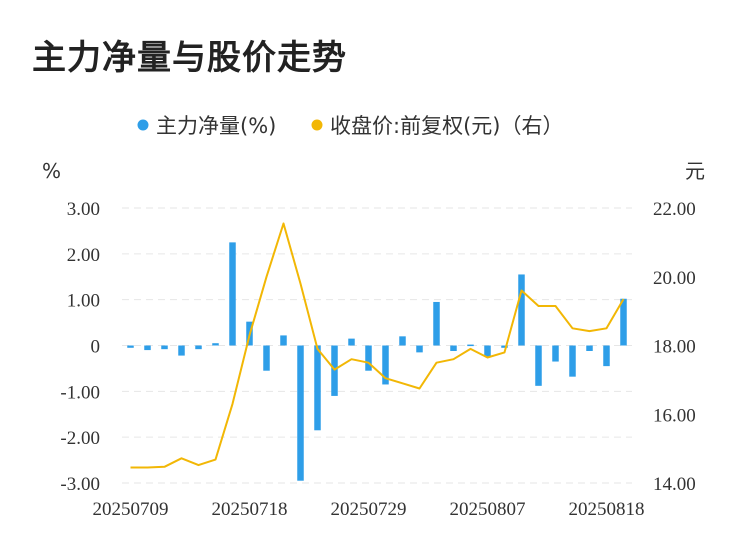 This screenshot has height=558, width=750. Describe the element at coordinates (607, 509) in the screenshot. I see `x-tick-label: 20250818` at that location.